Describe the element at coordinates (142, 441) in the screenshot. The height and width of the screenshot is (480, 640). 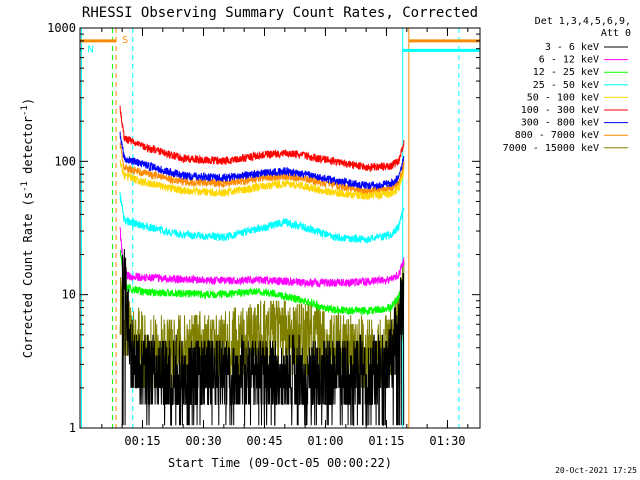
I see `x-tick-label-15: 00:15` at that location.